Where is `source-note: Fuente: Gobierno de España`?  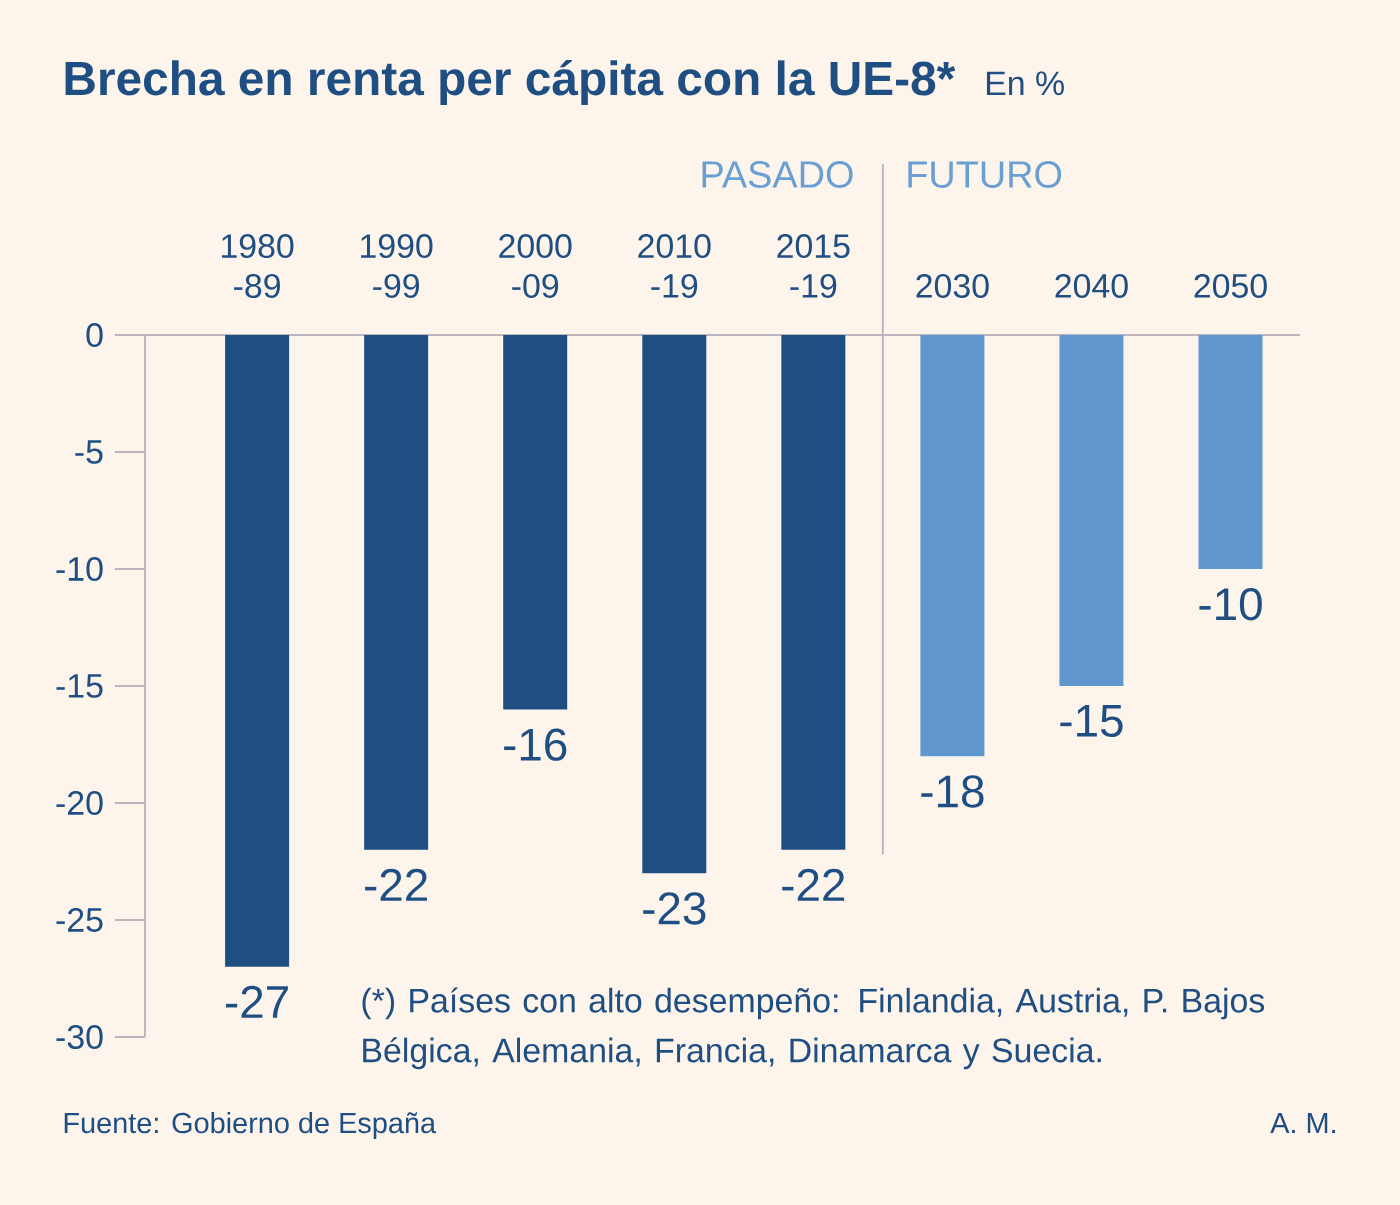 source-note: Fuente: Gobierno de España is located at coordinates (250, 1125).